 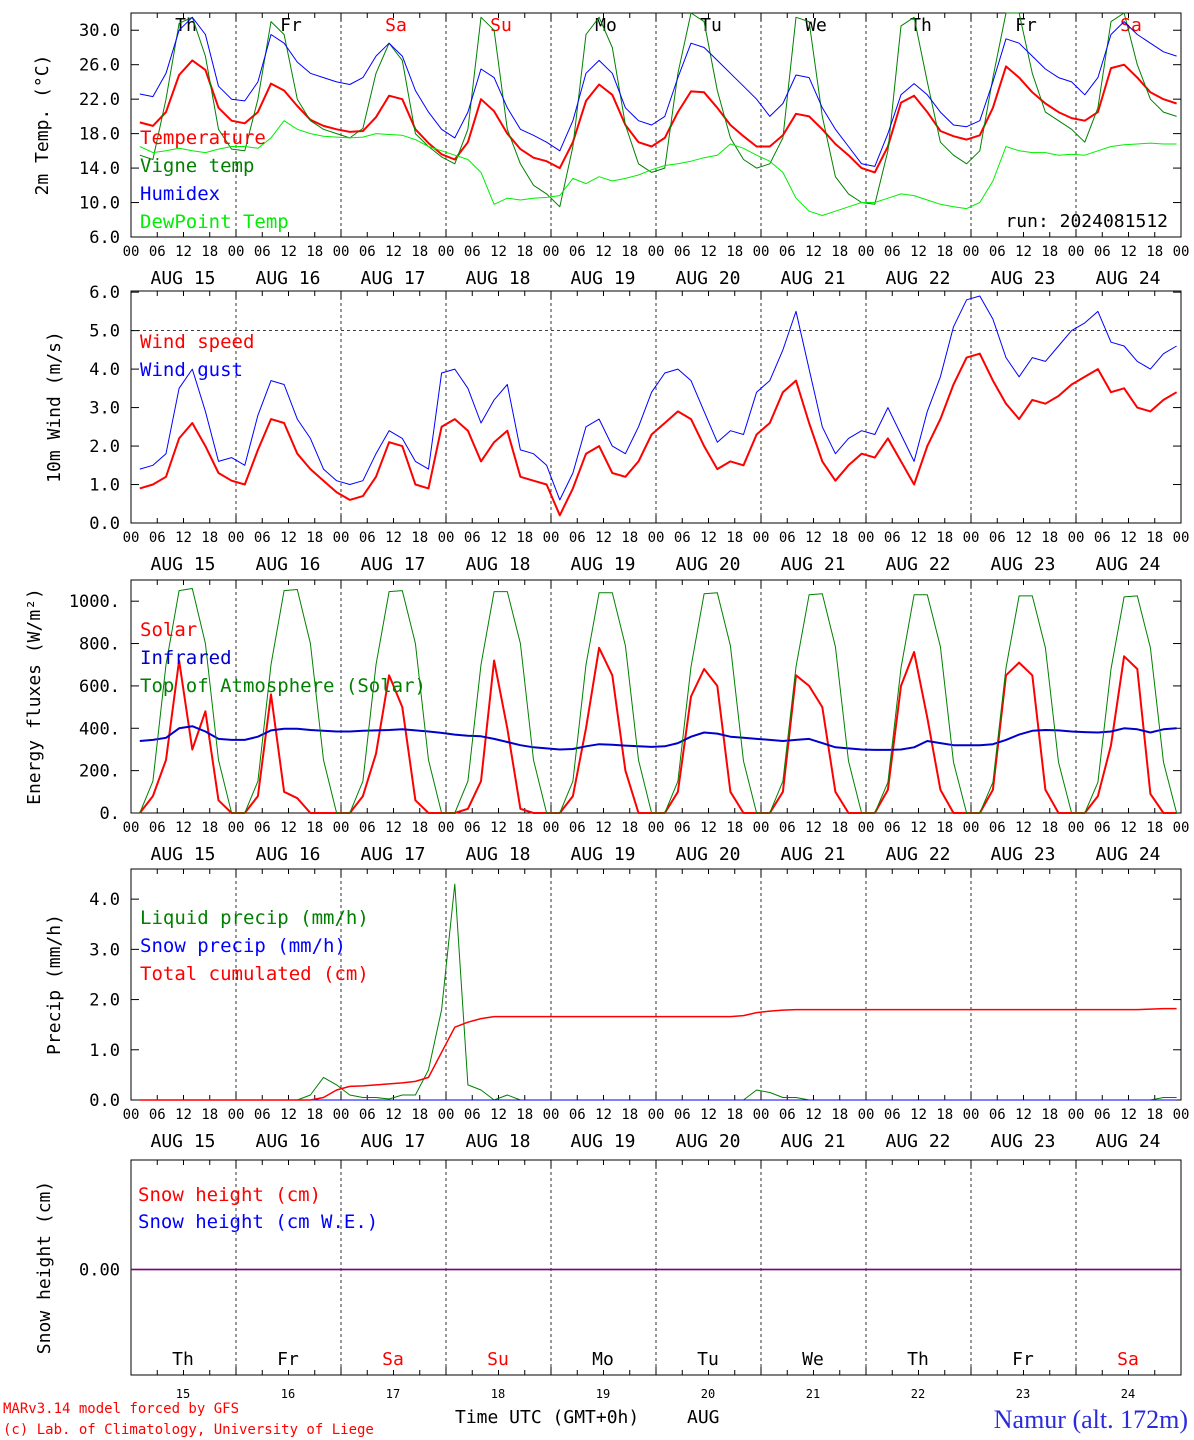 What do you see at coordinates (99, 645) in the screenshot?
I see `y-tick-label: 800.` at bounding box center [99, 645].